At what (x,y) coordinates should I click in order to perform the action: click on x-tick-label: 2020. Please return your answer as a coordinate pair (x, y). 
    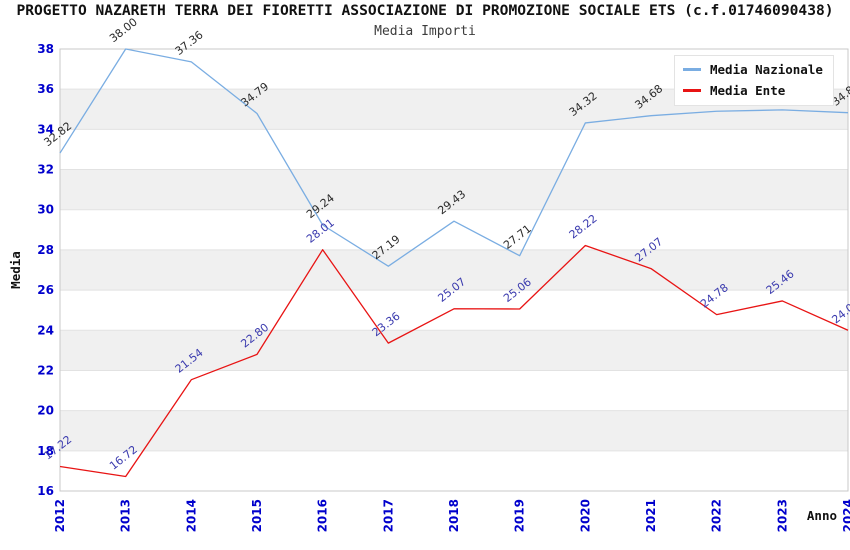
    Looking at the image, I should click on (585, 515).